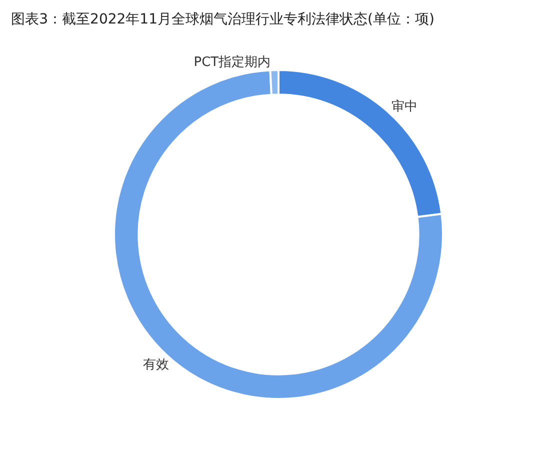 Image resolution: width=557 pixels, height=449 pixels. Describe the element at coordinates (404, 106) in the screenshot. I see `slice-label: 审中` at that location.